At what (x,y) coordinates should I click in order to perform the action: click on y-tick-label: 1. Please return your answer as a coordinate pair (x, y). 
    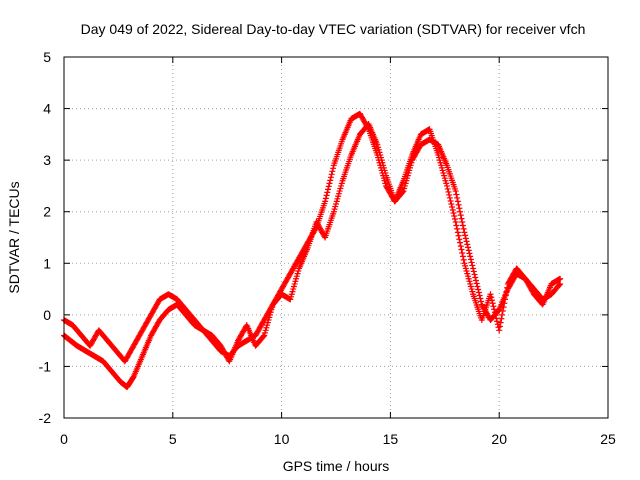
    Looking at the image, I should click on (47, 263).